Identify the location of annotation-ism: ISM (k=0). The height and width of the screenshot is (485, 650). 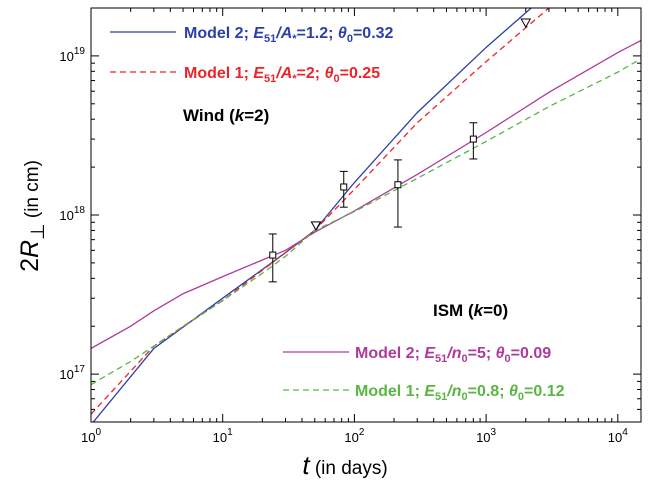
(470, 310).